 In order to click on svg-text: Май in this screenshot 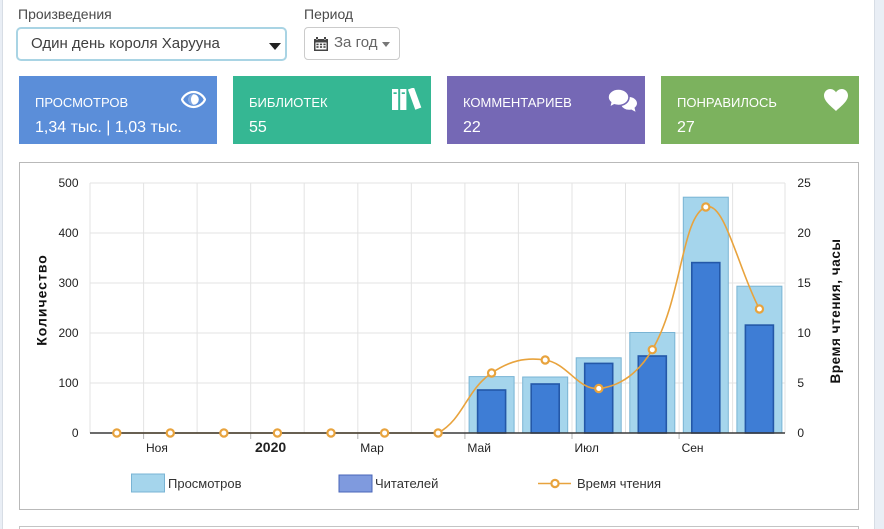, I will do `click(479, 448)`.